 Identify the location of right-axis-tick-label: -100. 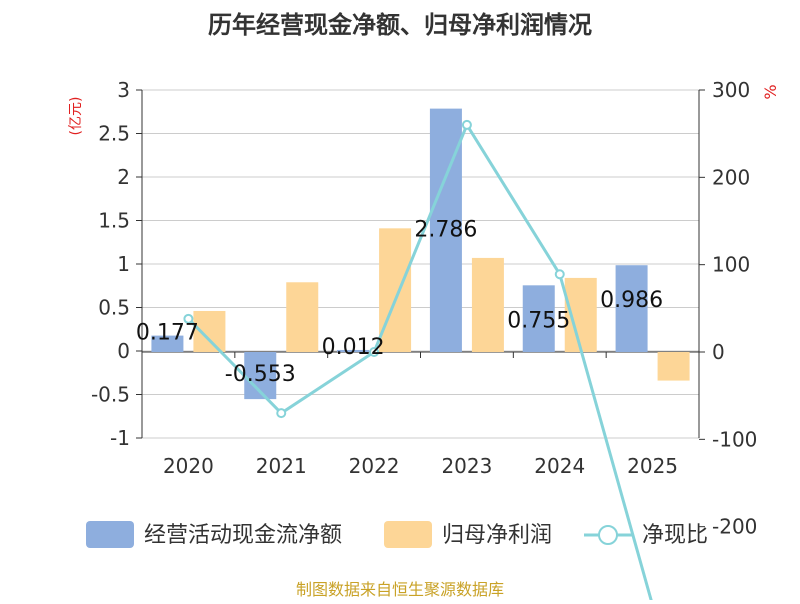
(734, 439).